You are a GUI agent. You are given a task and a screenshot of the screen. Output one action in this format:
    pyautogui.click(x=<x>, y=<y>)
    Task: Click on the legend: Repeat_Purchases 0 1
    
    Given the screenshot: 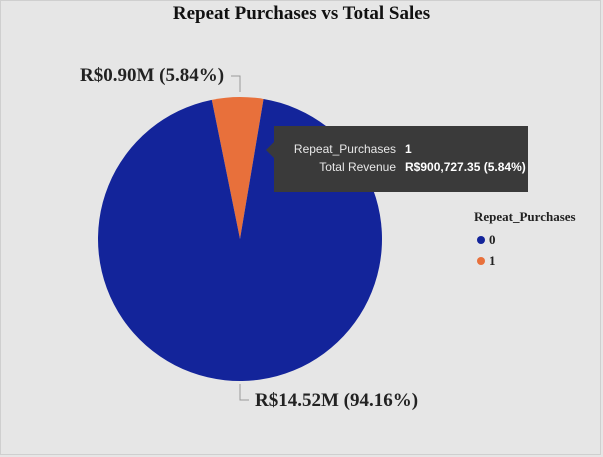 What is the action you would take?
    pyautogui.click(x=525, y=240)
    